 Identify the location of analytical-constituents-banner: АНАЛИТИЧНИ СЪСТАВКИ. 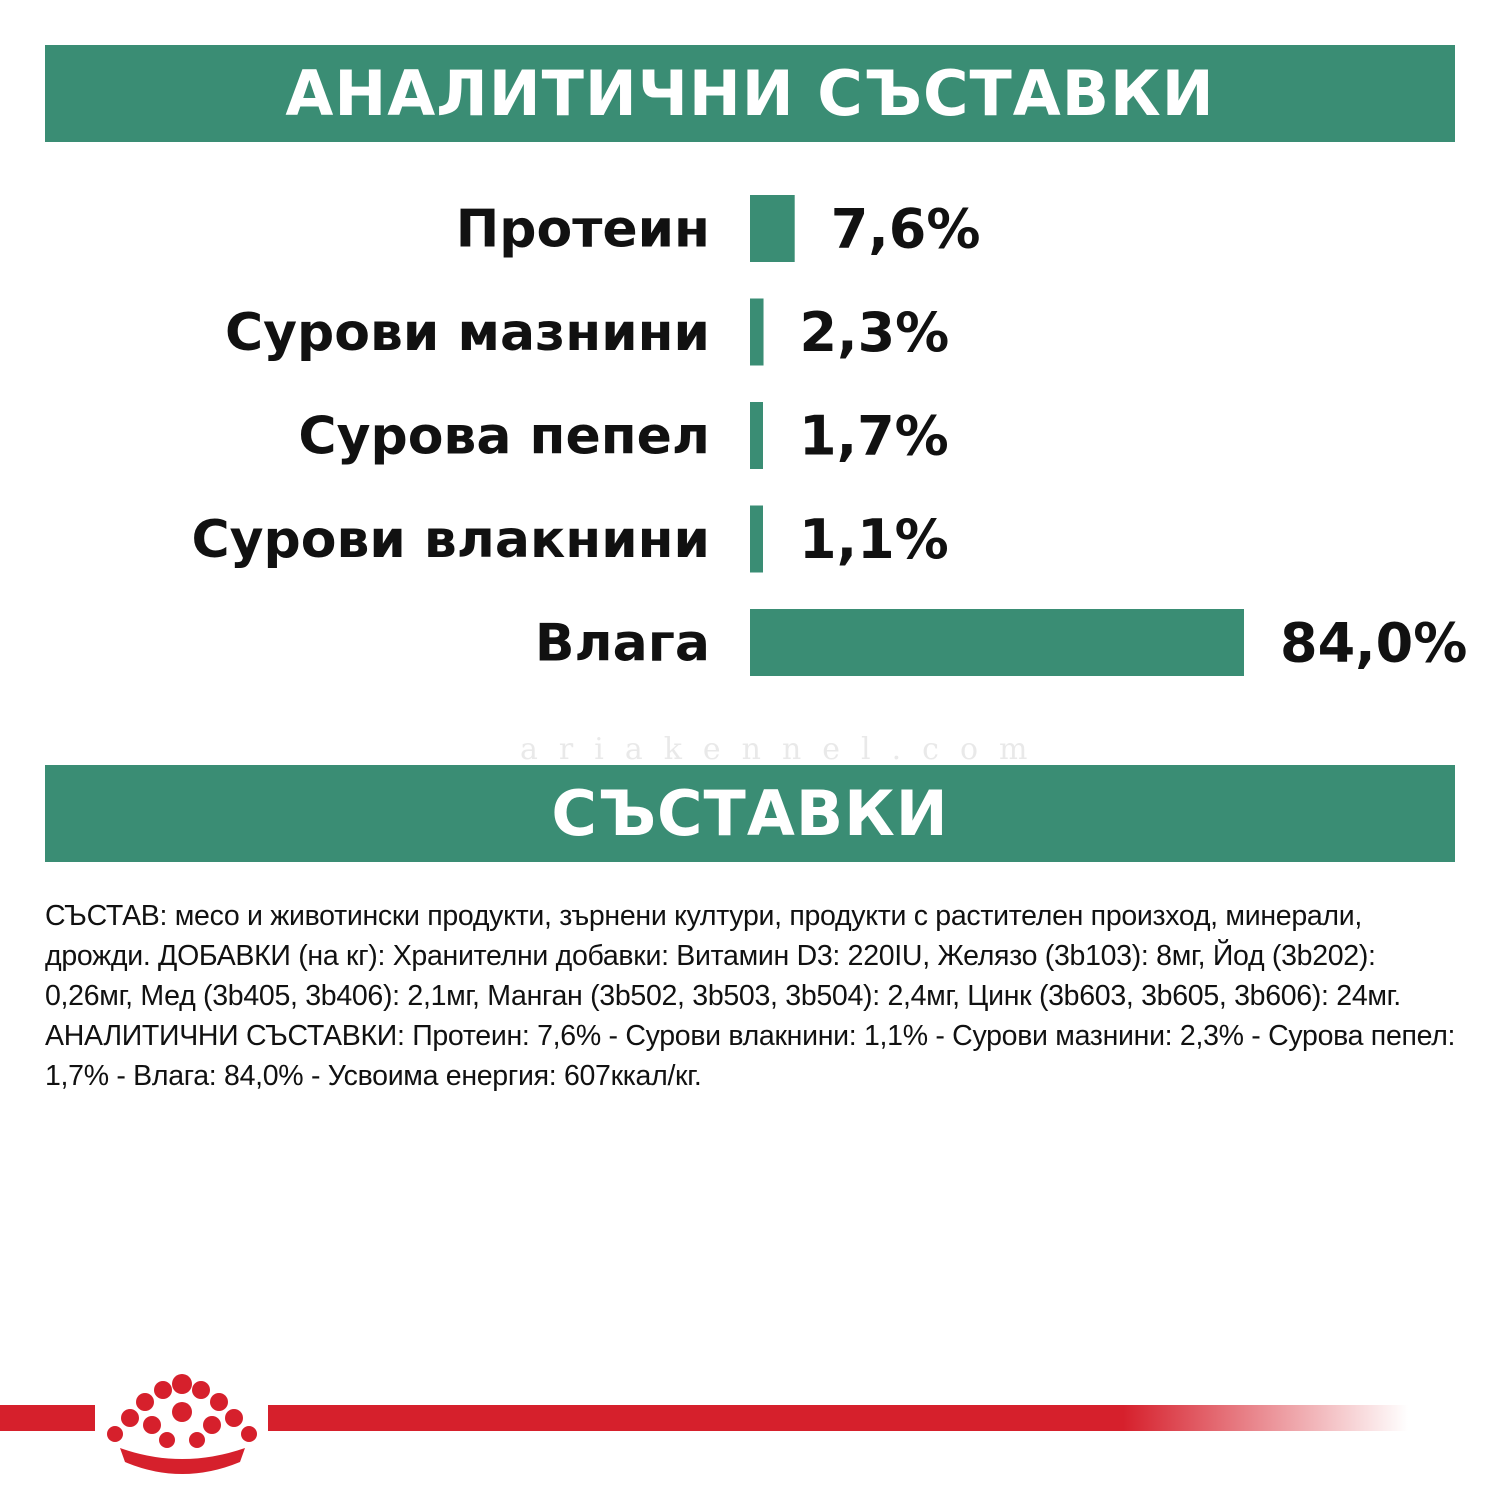
(750, 93).